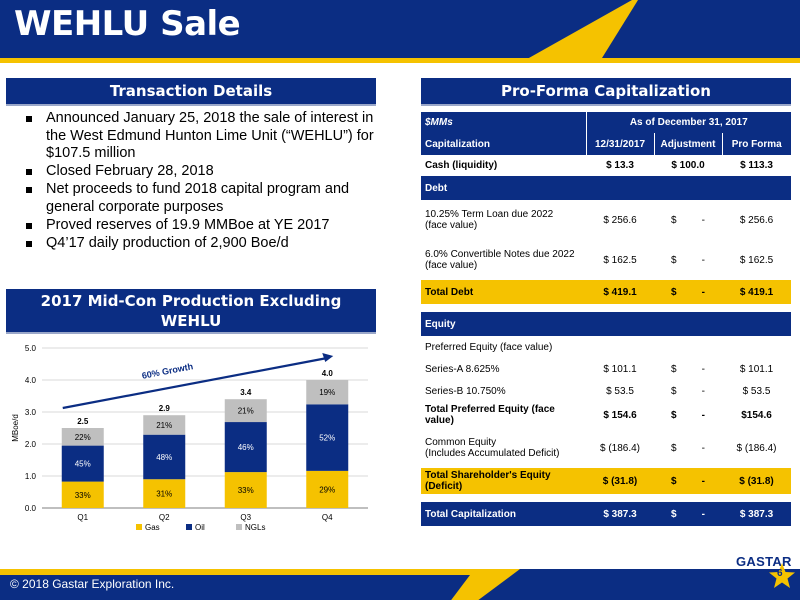 This screenshot has width=800, height=600. Describe the element at coordinates (606, 92) in the screenshot. I see `proforma-capitalization-header: Pro-Forma Capitalization` at that location.